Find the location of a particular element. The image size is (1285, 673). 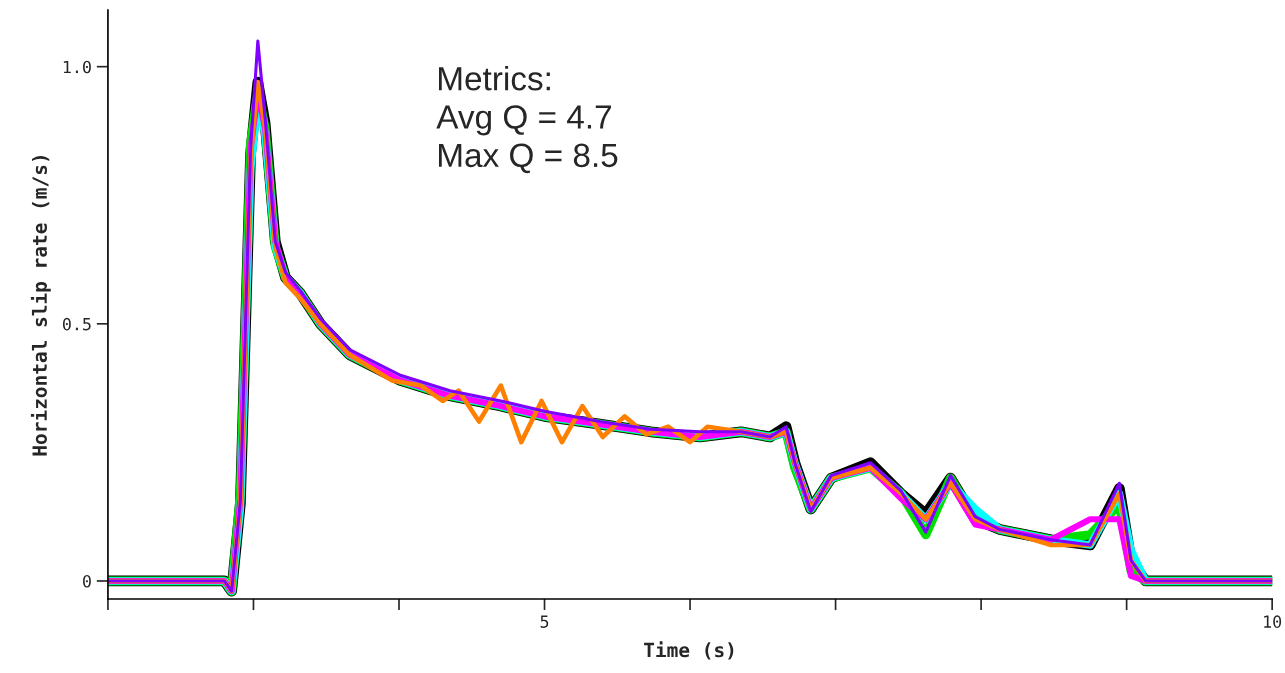

x-tick-label: 5 is located at coordinates (544, 621).